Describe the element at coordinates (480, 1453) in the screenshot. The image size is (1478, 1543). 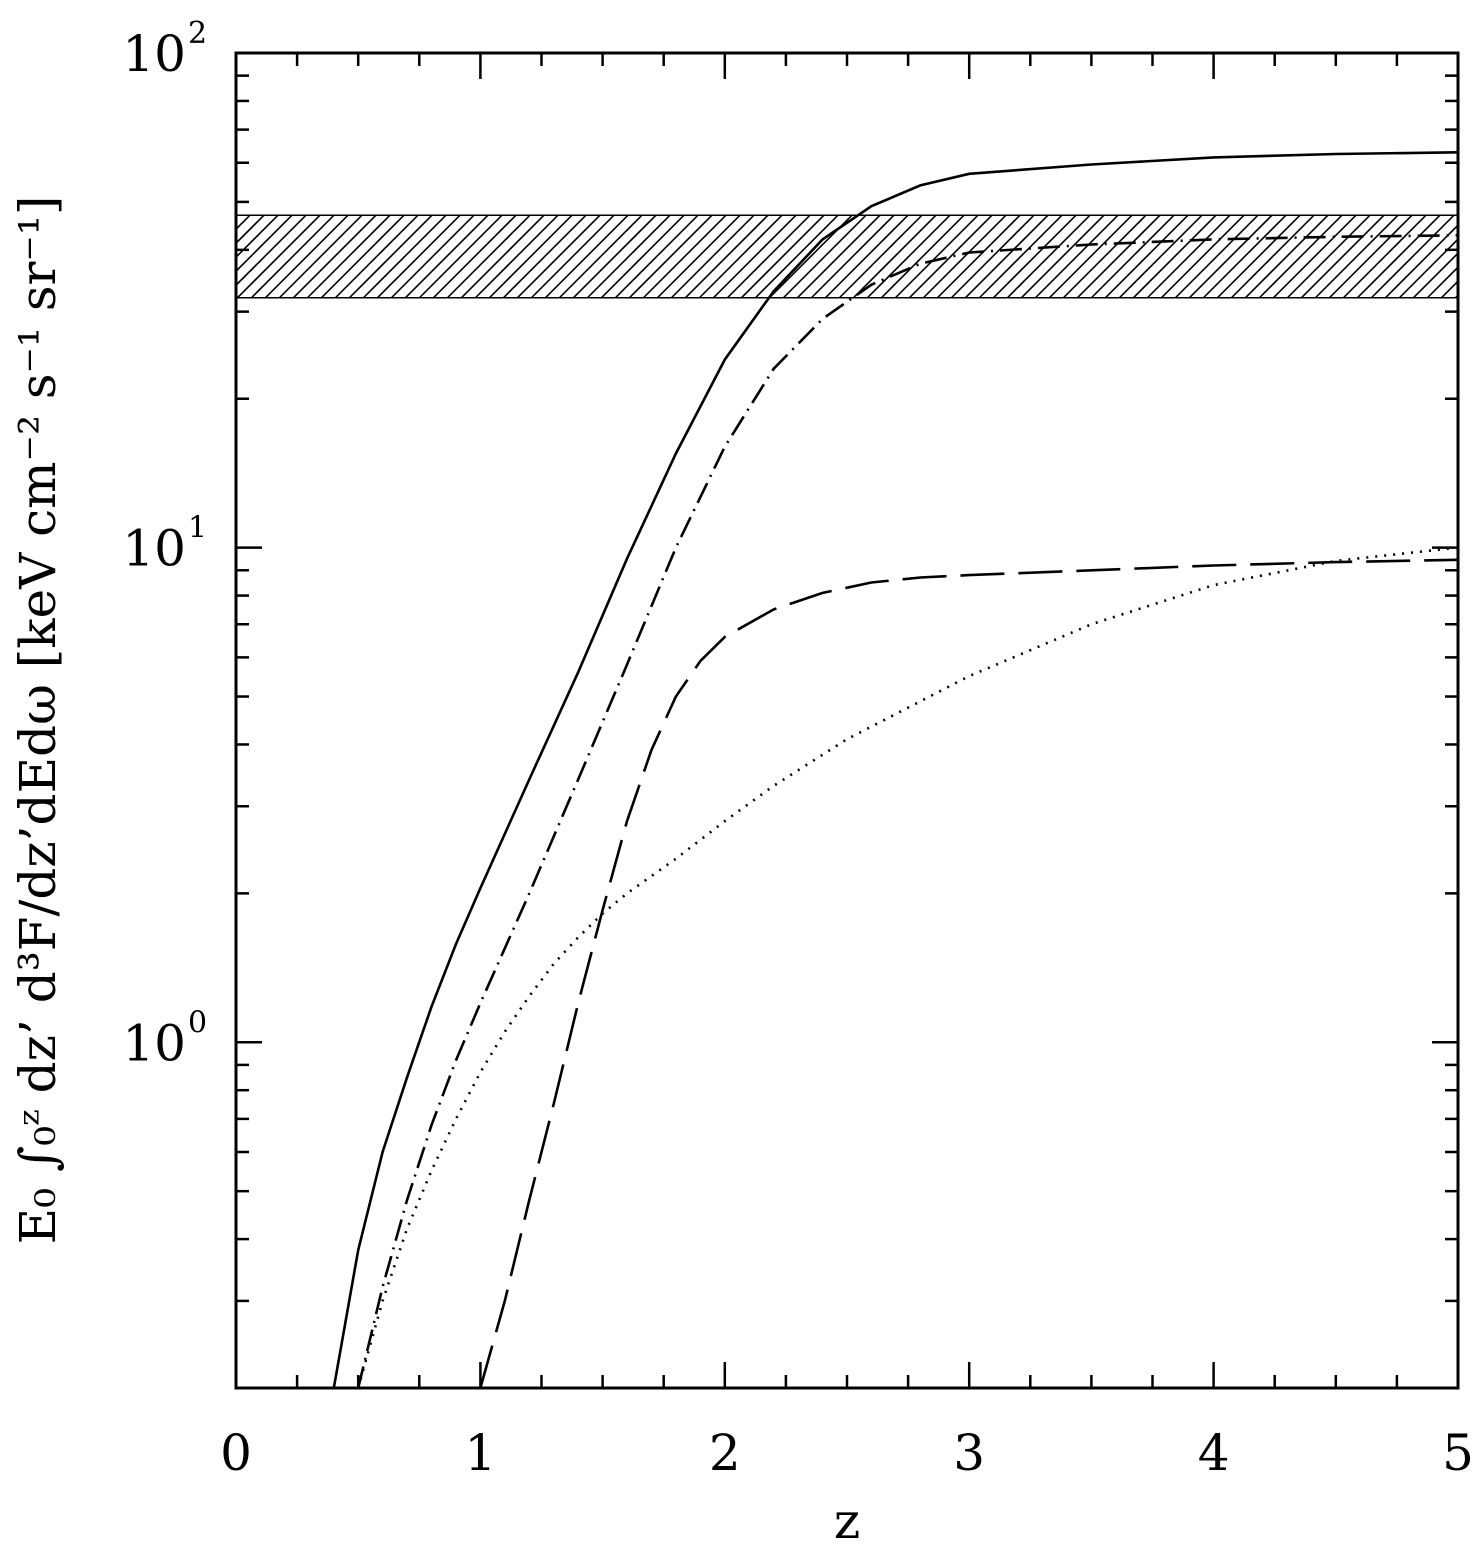
I see `x-tick-label: 1` at that location.